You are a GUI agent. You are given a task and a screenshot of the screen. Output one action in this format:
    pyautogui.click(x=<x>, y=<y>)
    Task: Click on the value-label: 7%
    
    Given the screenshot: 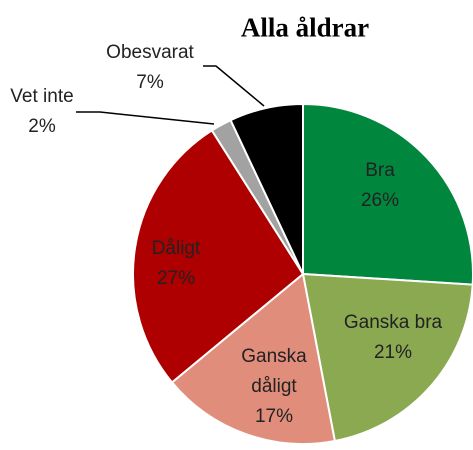 What is the action you would take?
    pyautogui.click(x=150, y=82)
    